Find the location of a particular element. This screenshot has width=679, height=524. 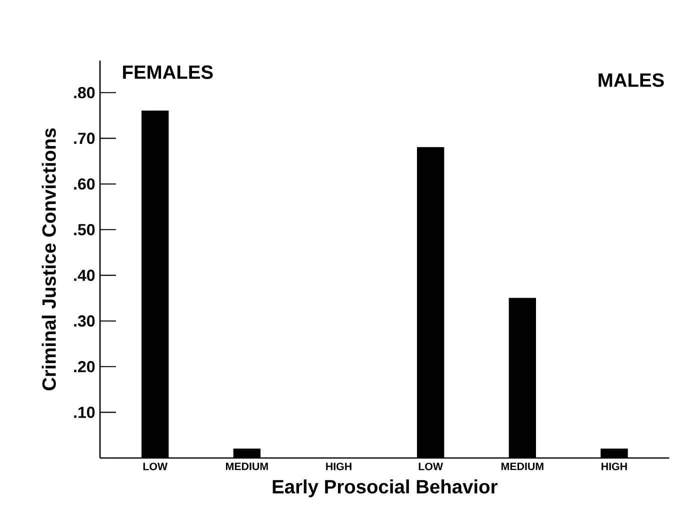

y-axis-title: Criminal Justice Convictions is located at coordinates (49, 259).